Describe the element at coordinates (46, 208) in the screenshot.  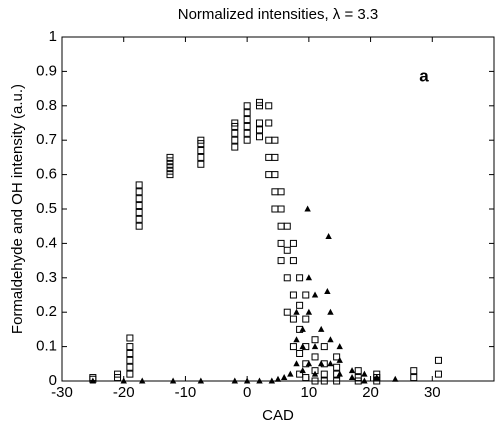
I see `y-tick-label: 0.5` at that location.